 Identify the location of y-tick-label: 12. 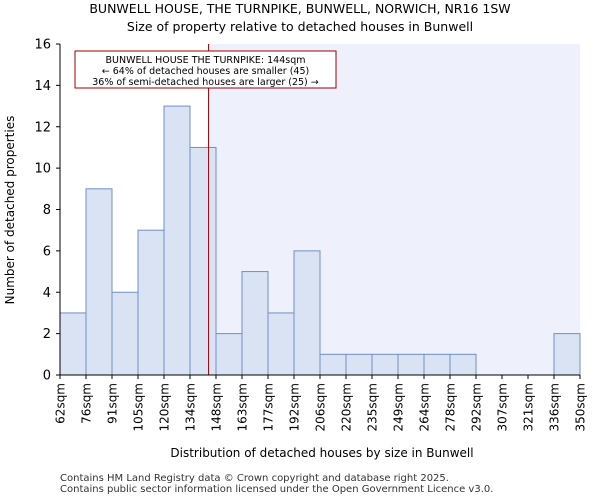
(42, 127).